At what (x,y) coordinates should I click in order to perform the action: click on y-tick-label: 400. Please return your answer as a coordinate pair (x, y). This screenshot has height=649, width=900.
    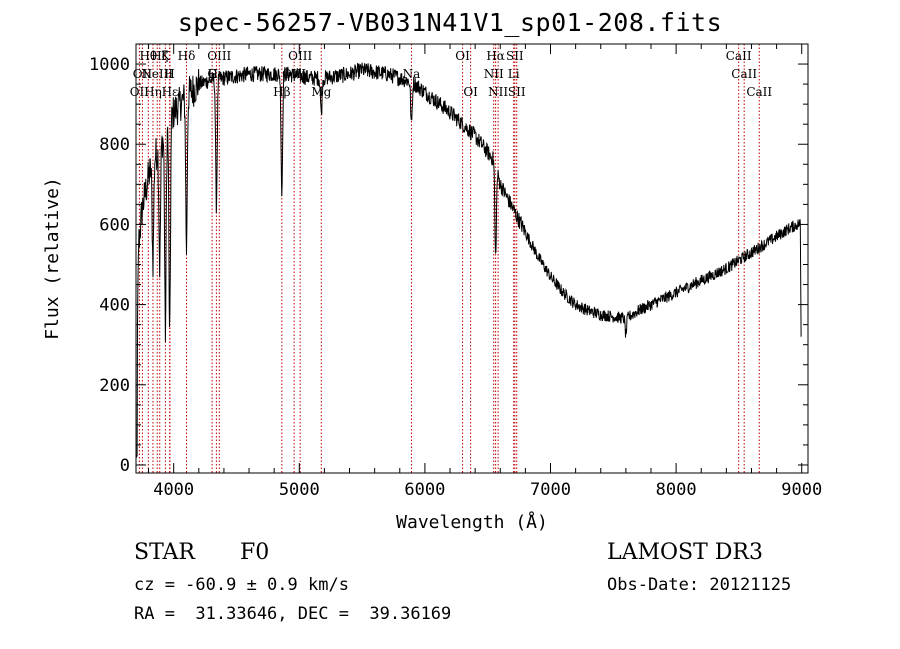
    Looking at the image, I should click on (114, 306).